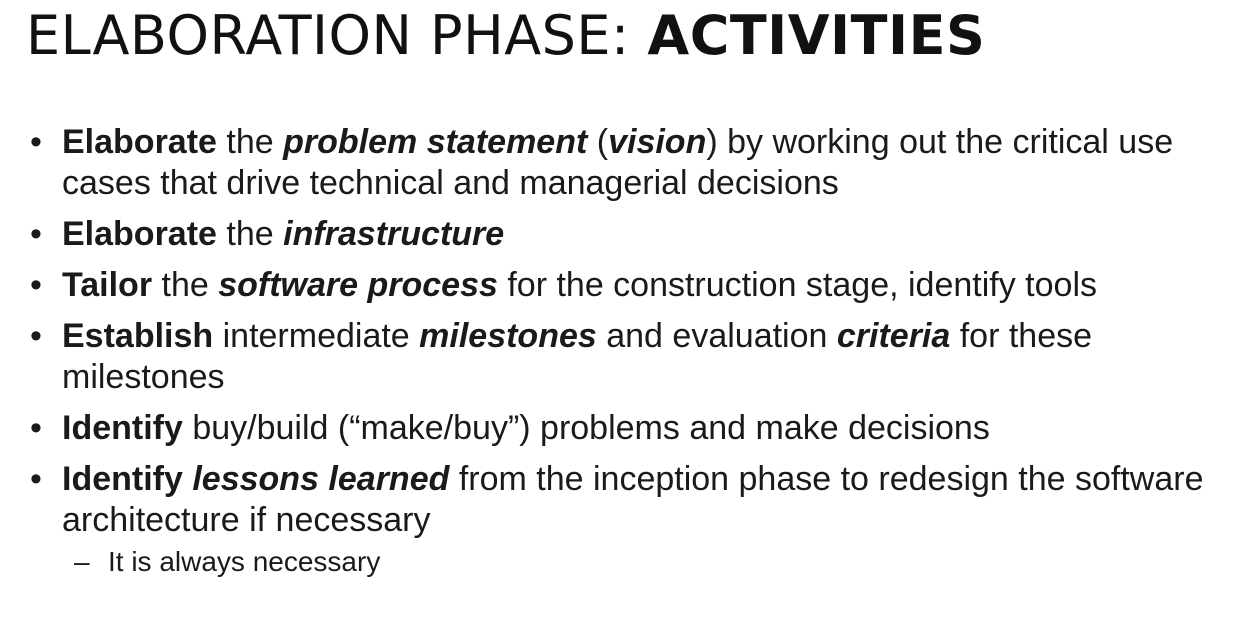 This screenshot has width=1260, height=621. What do you see at coordinates (394, 234) in the screenshot?
I see `bullet-emphasis: infrastructure` at bounding box center [394, 234].